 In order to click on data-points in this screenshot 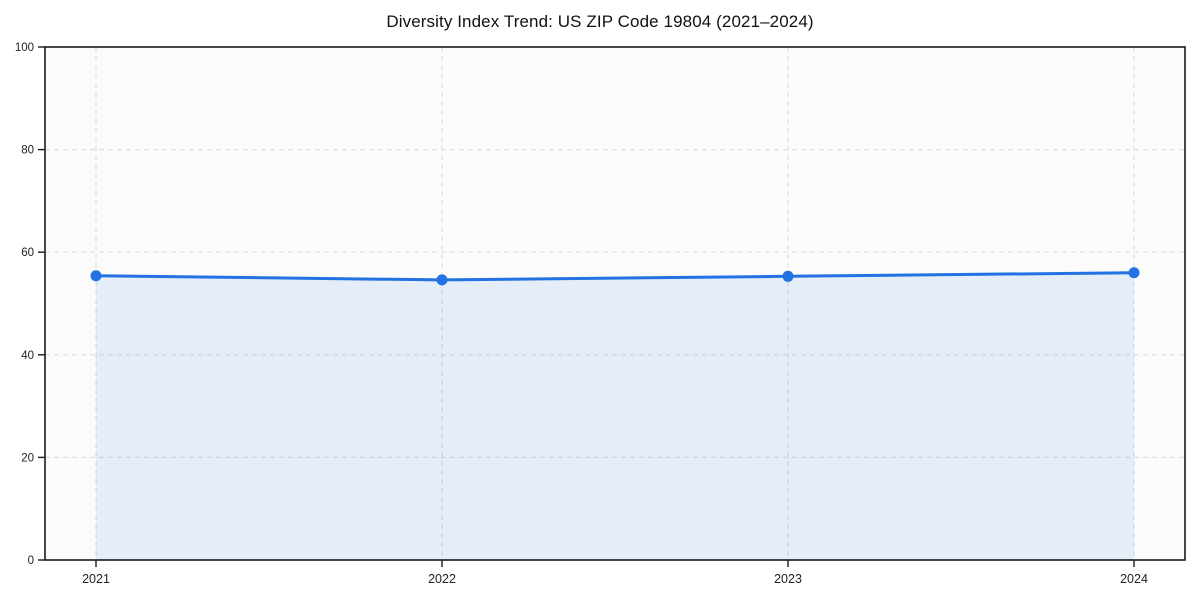, I will do `click(615, 276)`.